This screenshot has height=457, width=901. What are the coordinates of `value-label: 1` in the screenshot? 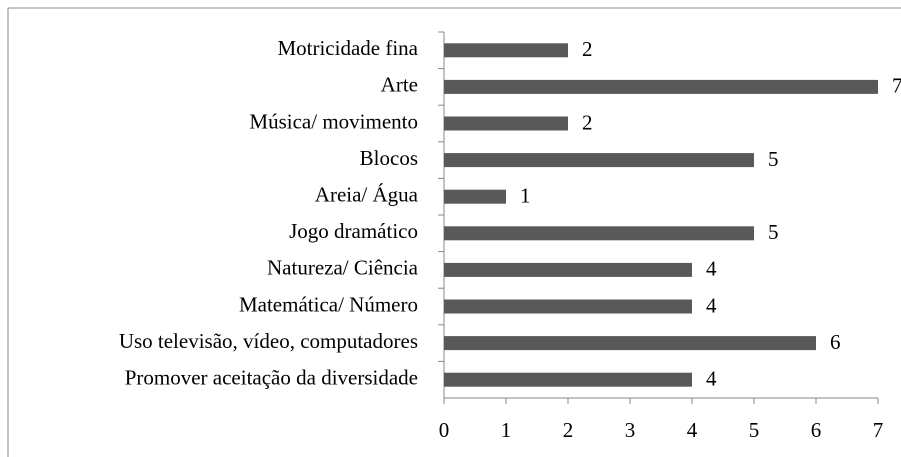 It's located at (525, 196).